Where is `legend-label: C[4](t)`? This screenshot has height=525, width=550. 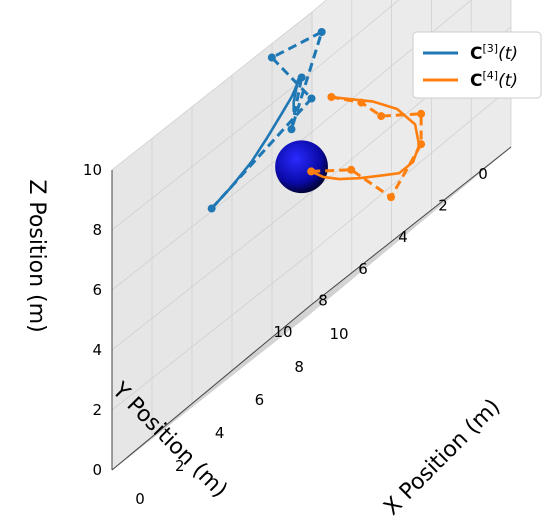
legend-label: C[4](t) is located at coordinates (494, 80).